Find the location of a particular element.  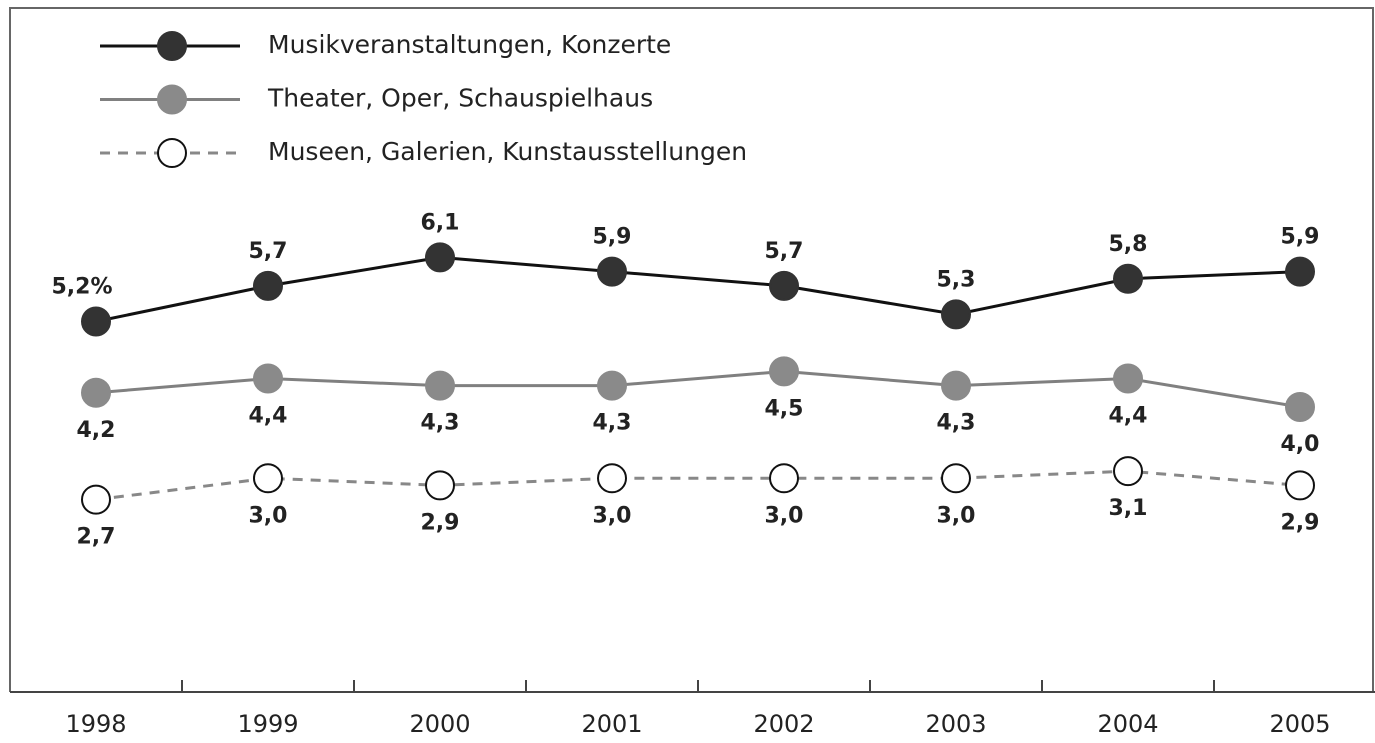

data-label: 6,1 is located at coordinates (440, 222).